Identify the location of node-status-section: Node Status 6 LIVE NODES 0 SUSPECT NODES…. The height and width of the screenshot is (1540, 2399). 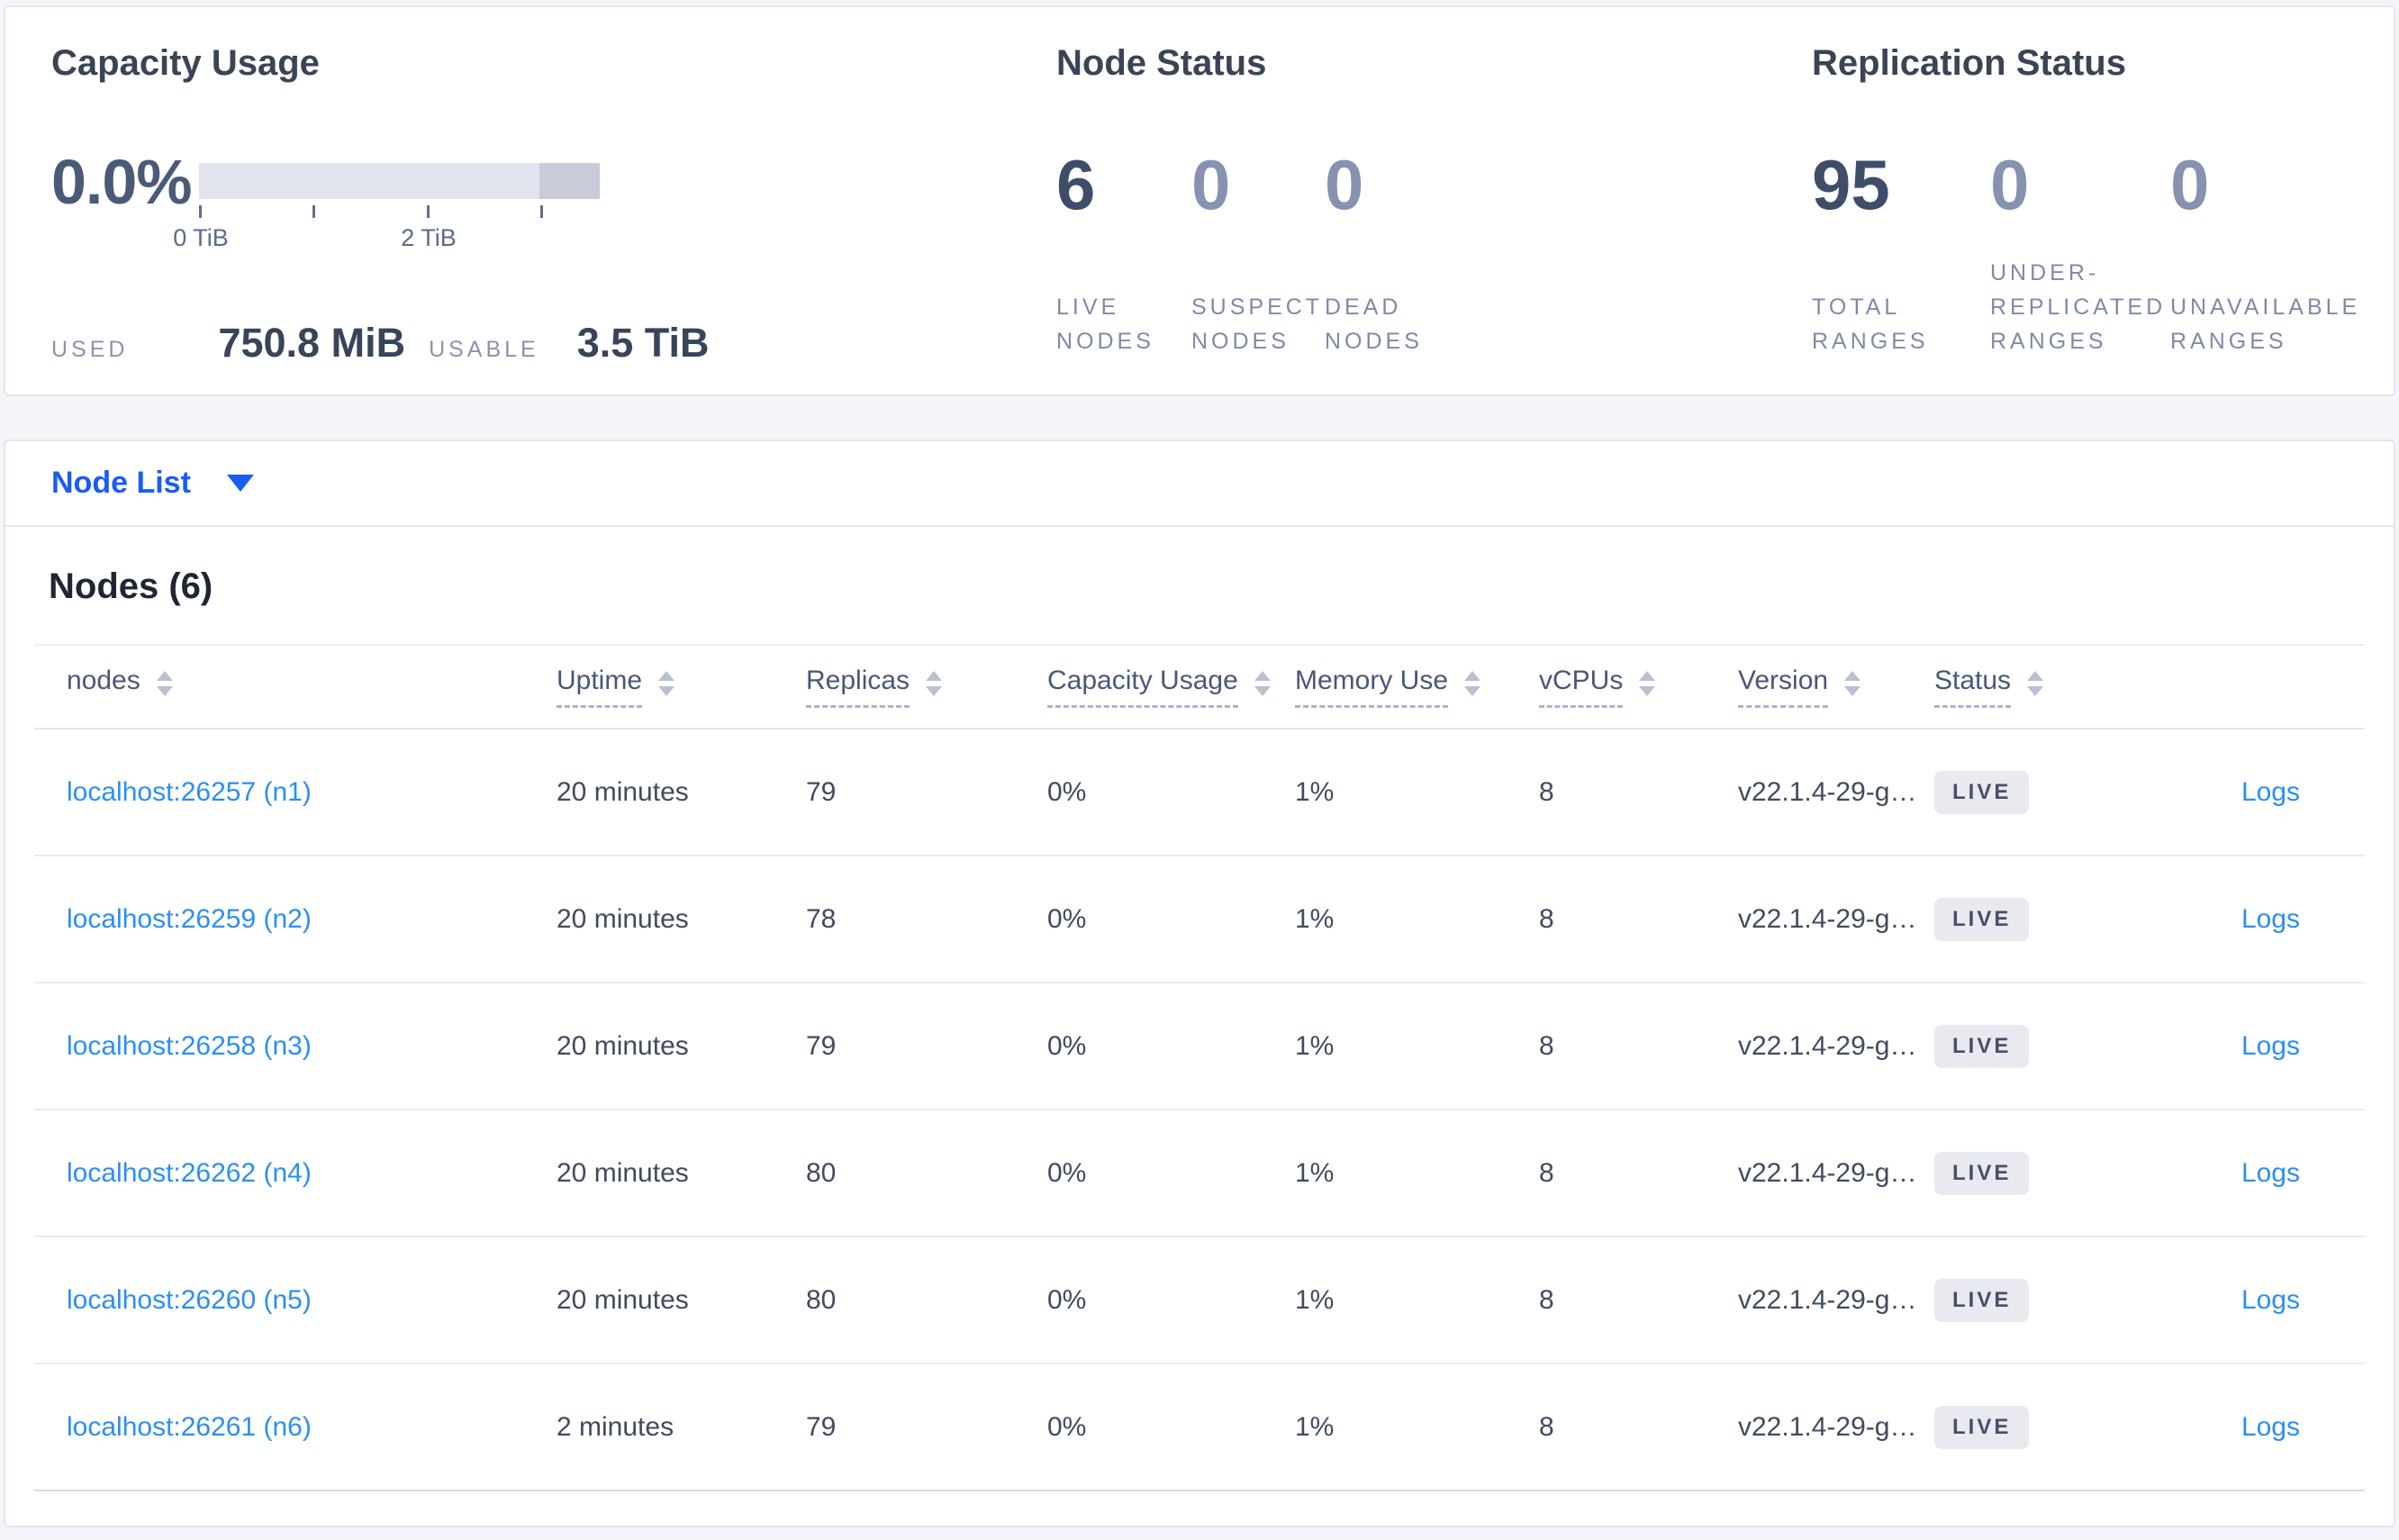
(1393, 201).